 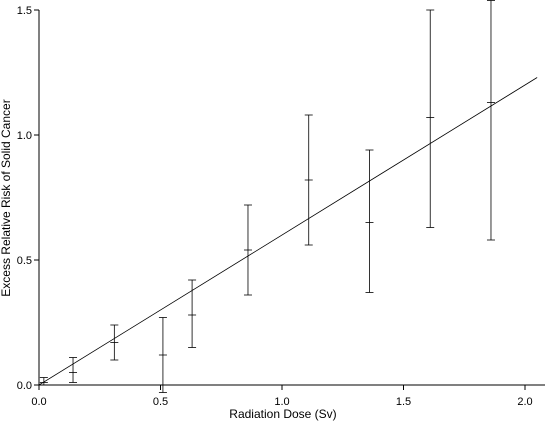 I want to click on y-tick-label: 1.5, so click(x=24, y=11).